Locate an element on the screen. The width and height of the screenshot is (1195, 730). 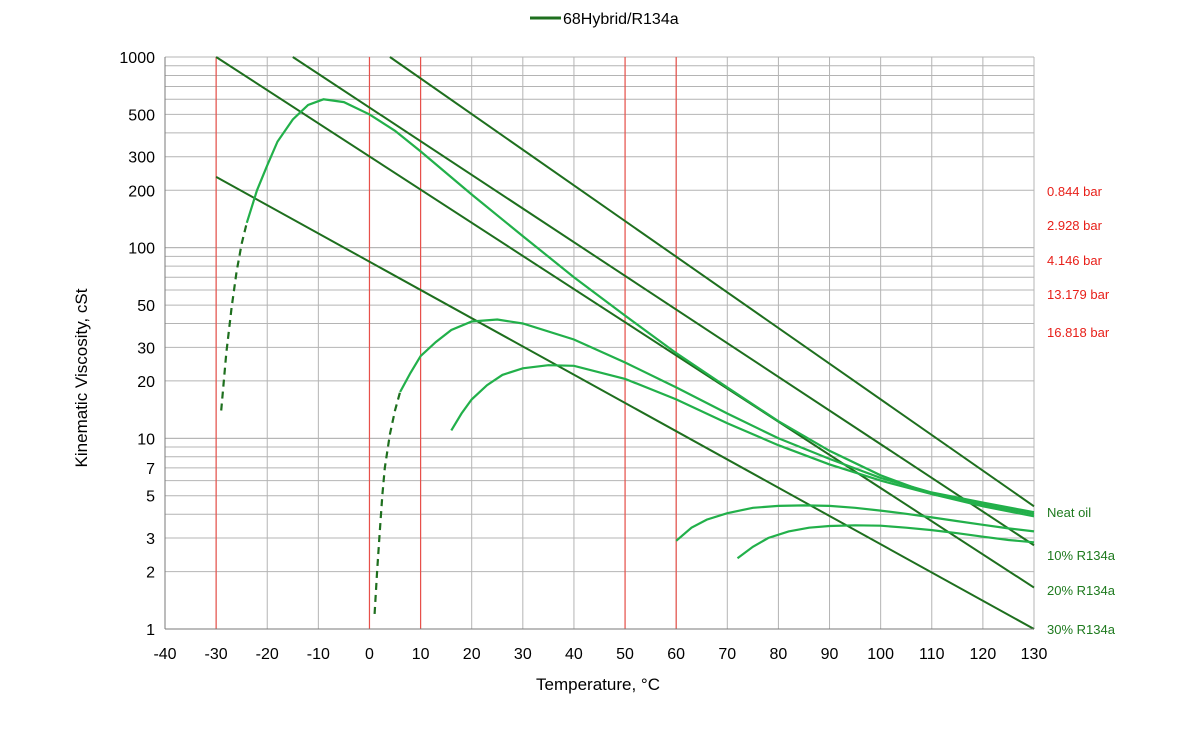
pressure-label: 2.928 bar is located at coordinates (1075, 225).